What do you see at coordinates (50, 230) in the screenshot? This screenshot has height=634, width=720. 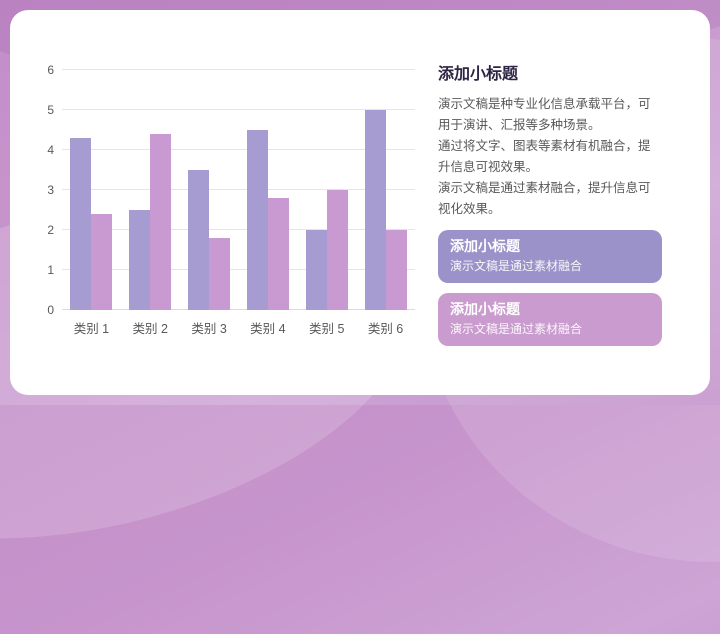 I see `y-axis-tick-label: 2` at bounding box center [50, 230].